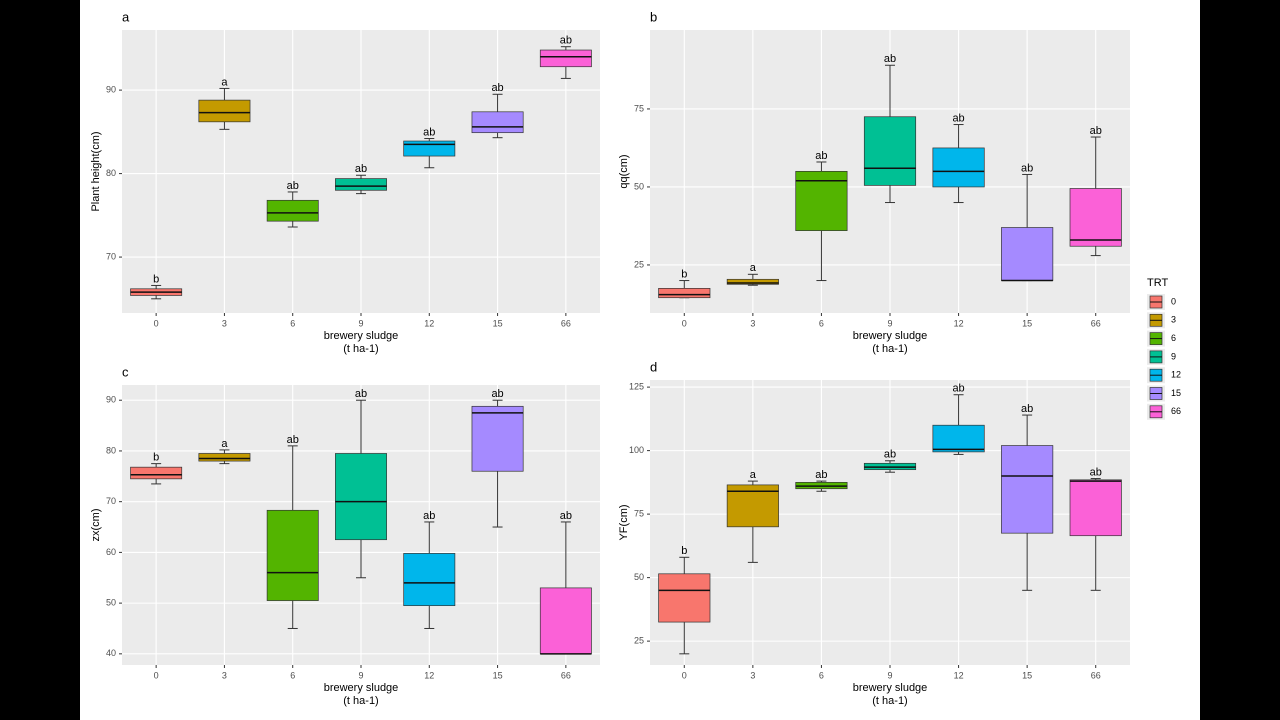  Describe the element at coordinates (1157, 283) in the screenshot. I see `legend-title: TRT` at that location.